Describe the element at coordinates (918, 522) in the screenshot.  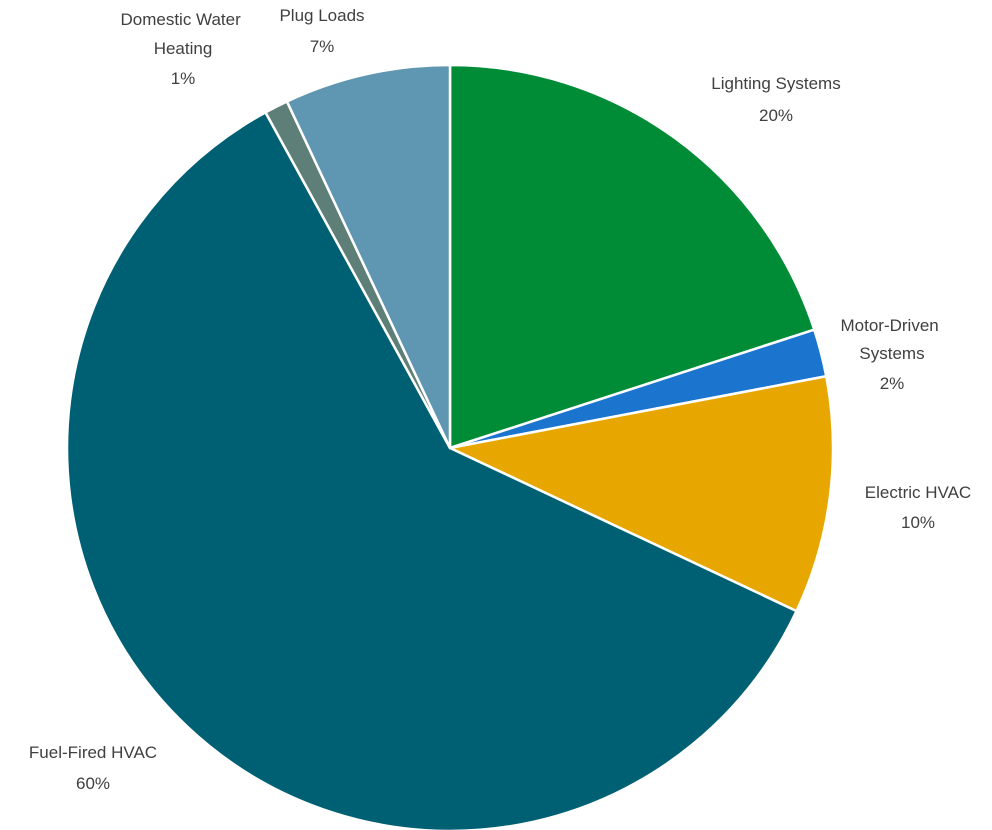
I see `slice-value-electric-hvac: 10%` at that location.